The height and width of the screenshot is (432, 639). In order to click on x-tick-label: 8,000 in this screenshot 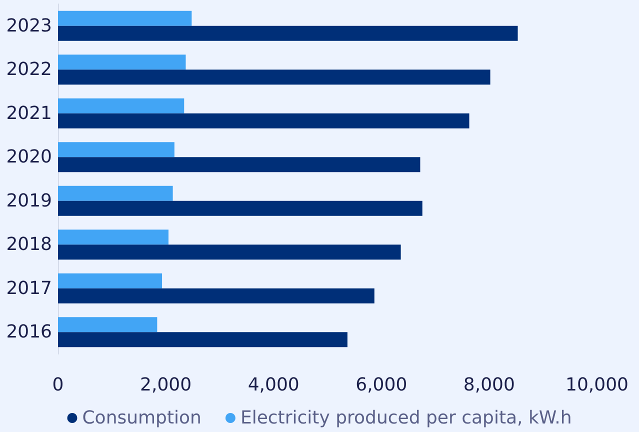, I will do `click(489, 385)`.